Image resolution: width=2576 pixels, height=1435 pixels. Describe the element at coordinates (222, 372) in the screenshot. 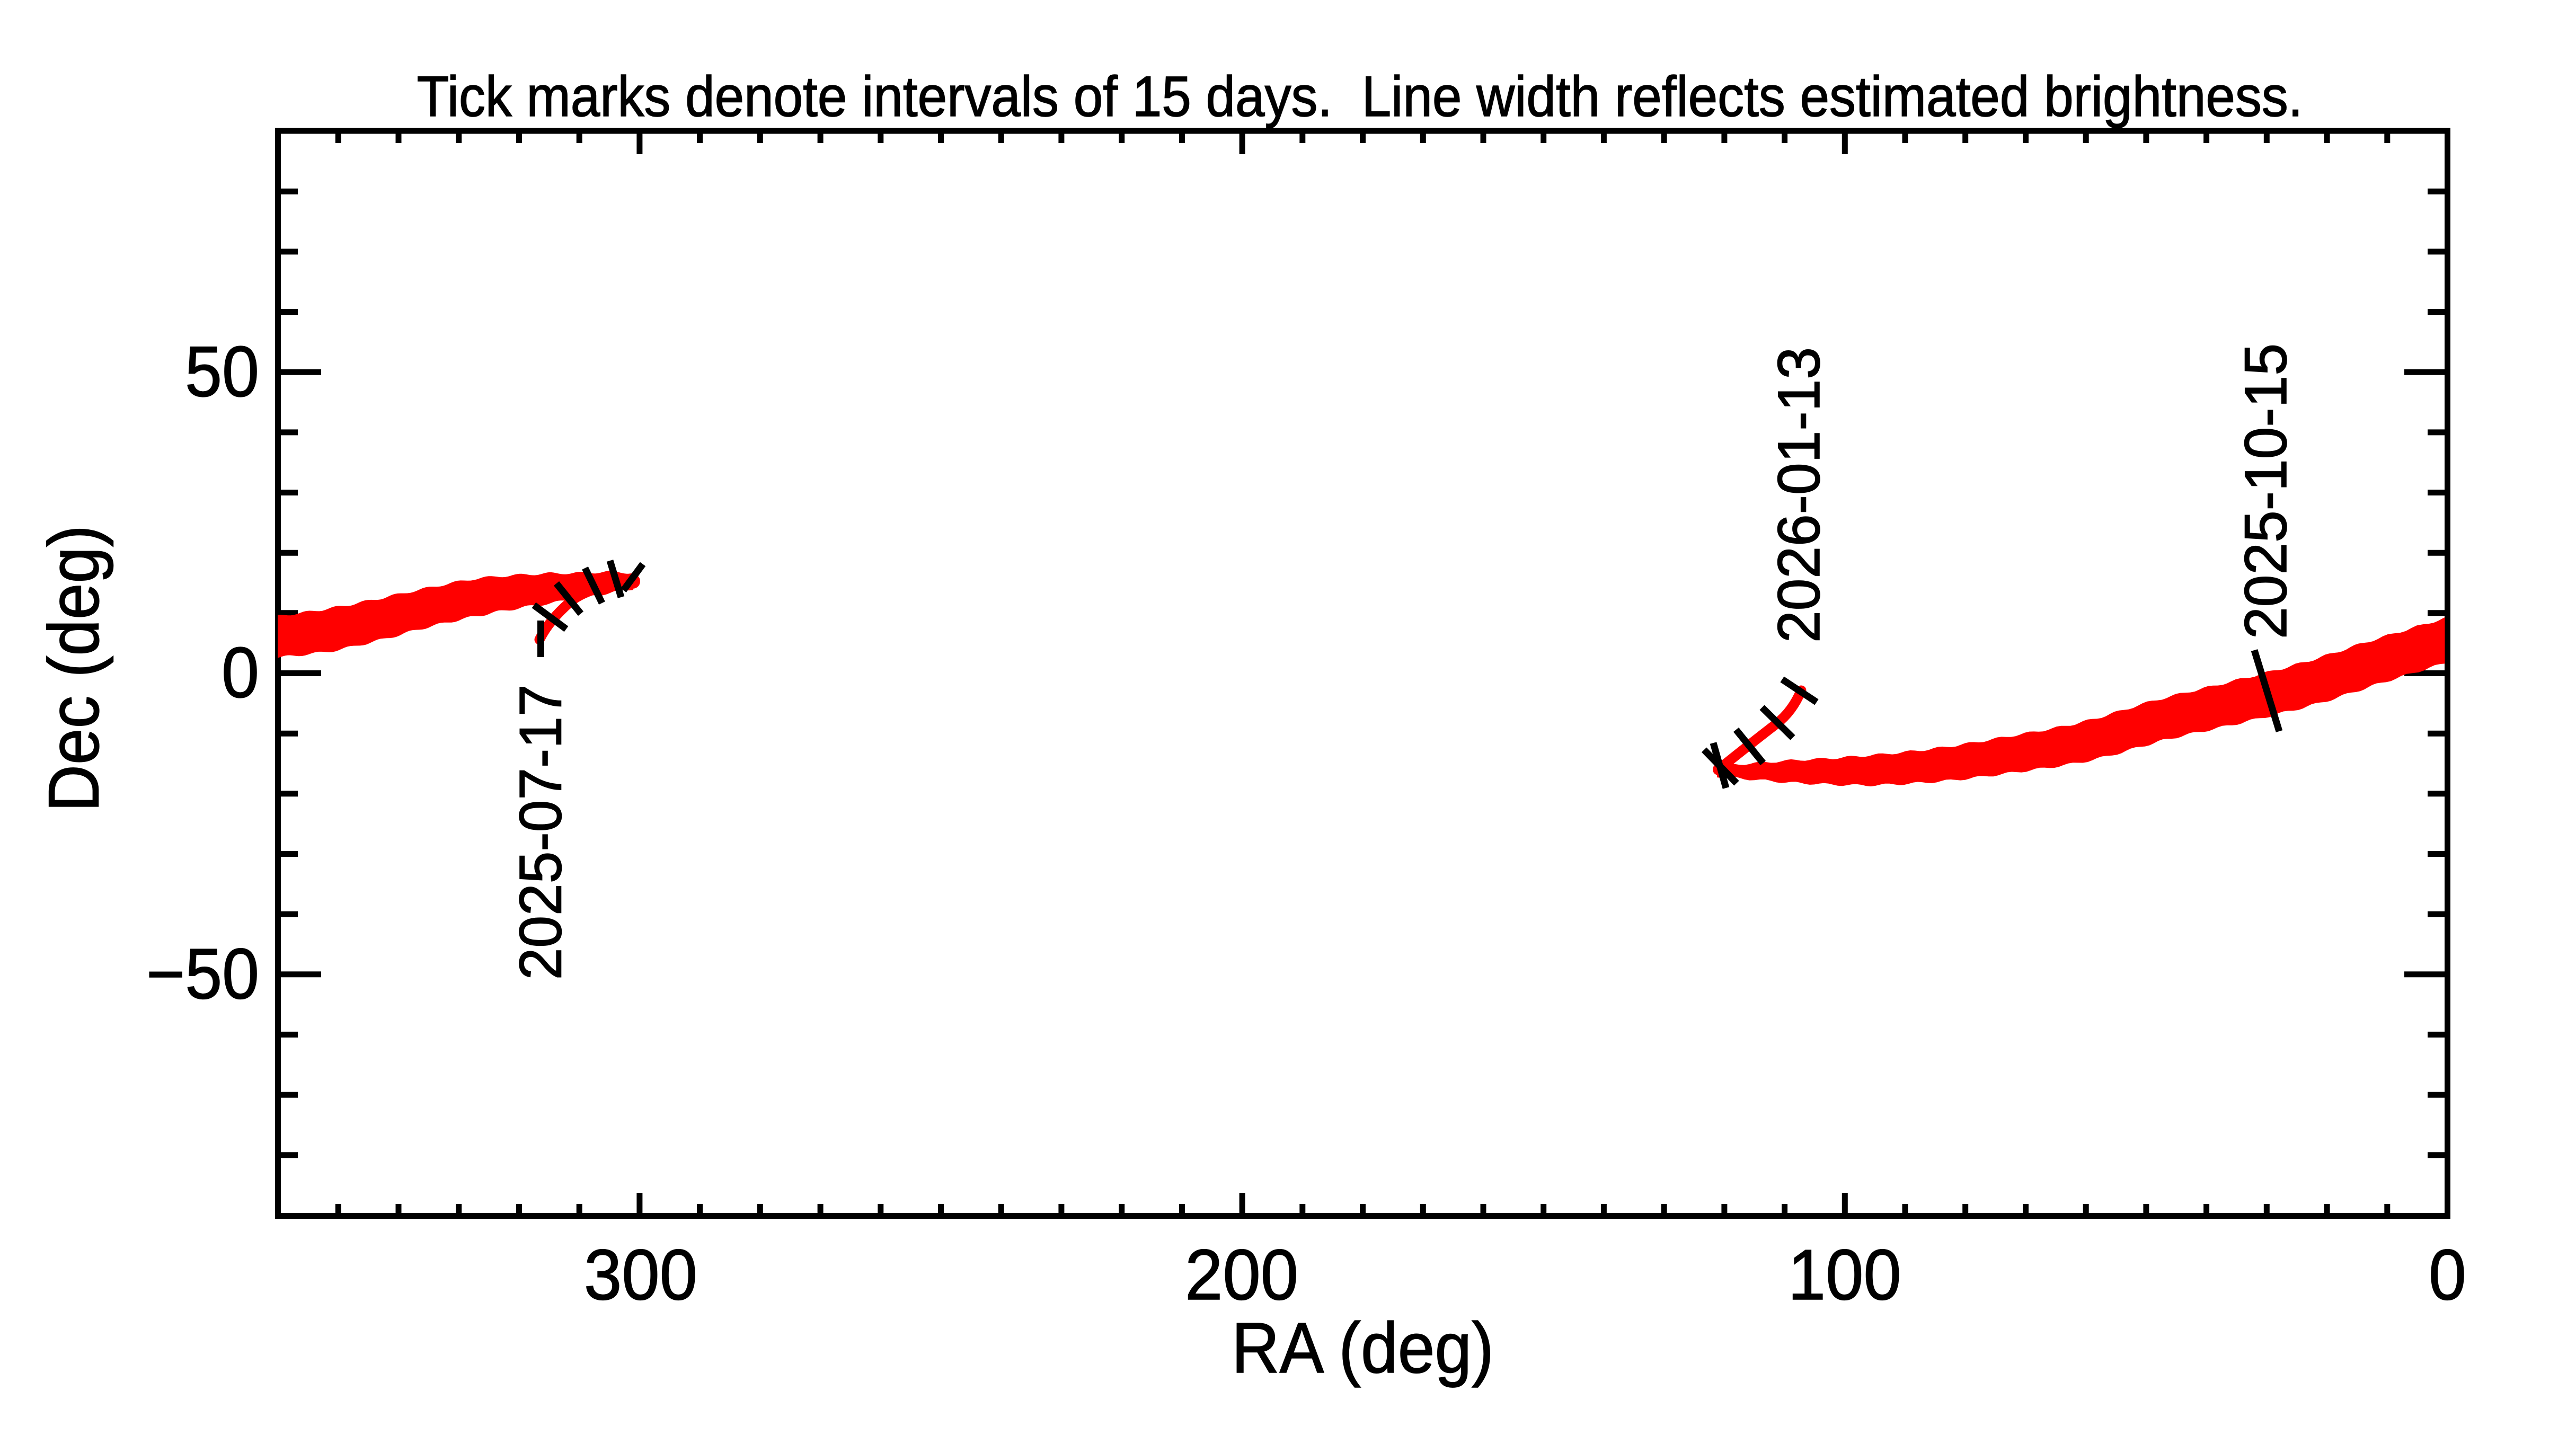

I see `svg-text: 50` at that location.